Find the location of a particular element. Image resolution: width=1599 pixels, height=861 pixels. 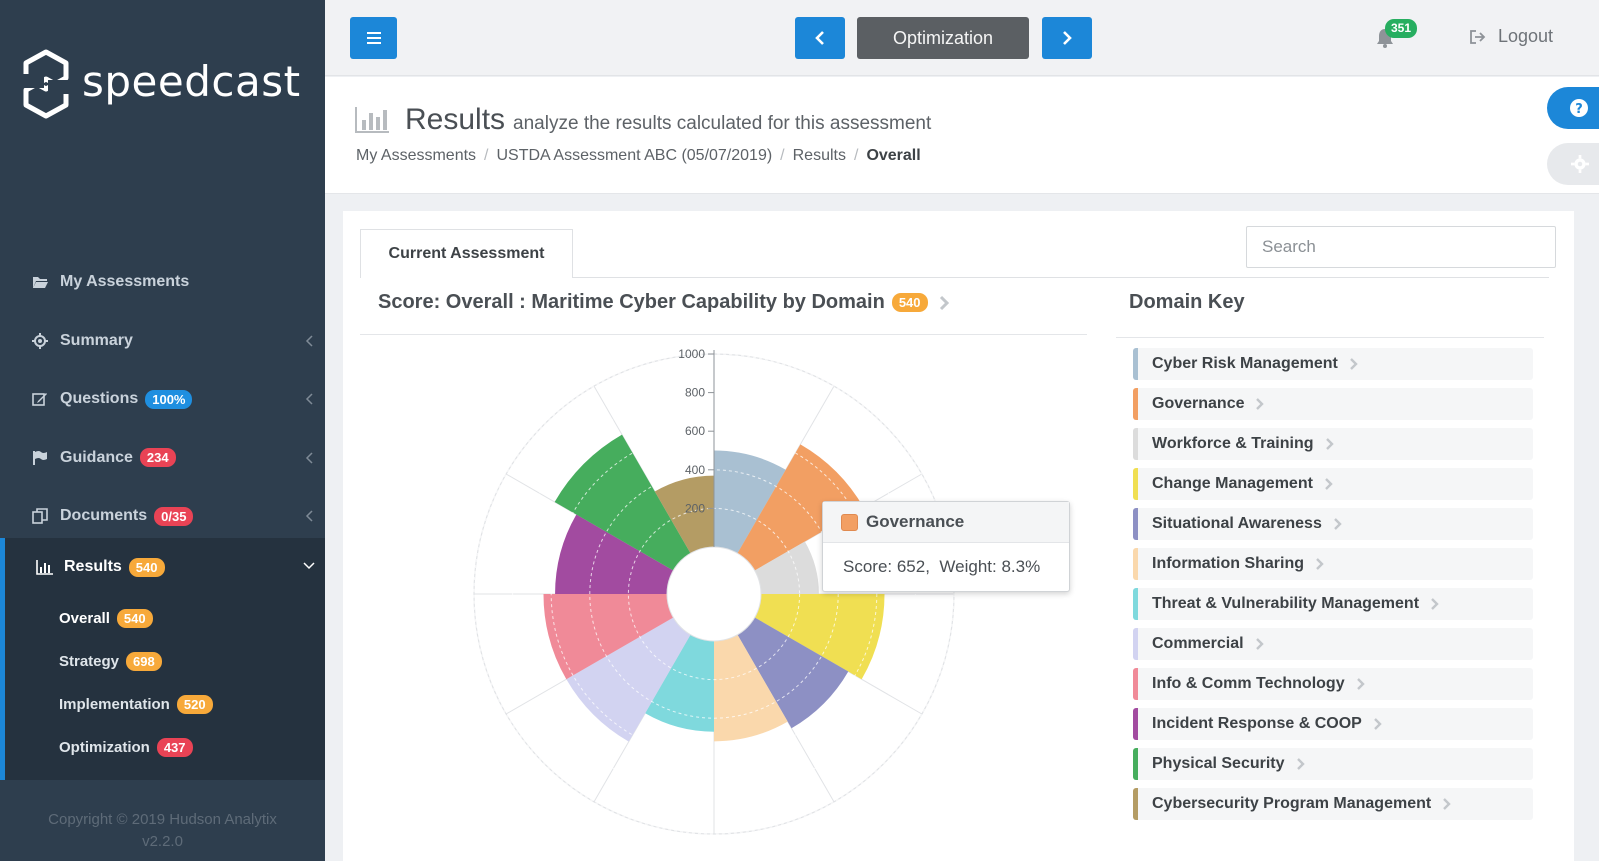

domain-key-label: Cybersecurity Program Management is located at coordinates (1292, 803).